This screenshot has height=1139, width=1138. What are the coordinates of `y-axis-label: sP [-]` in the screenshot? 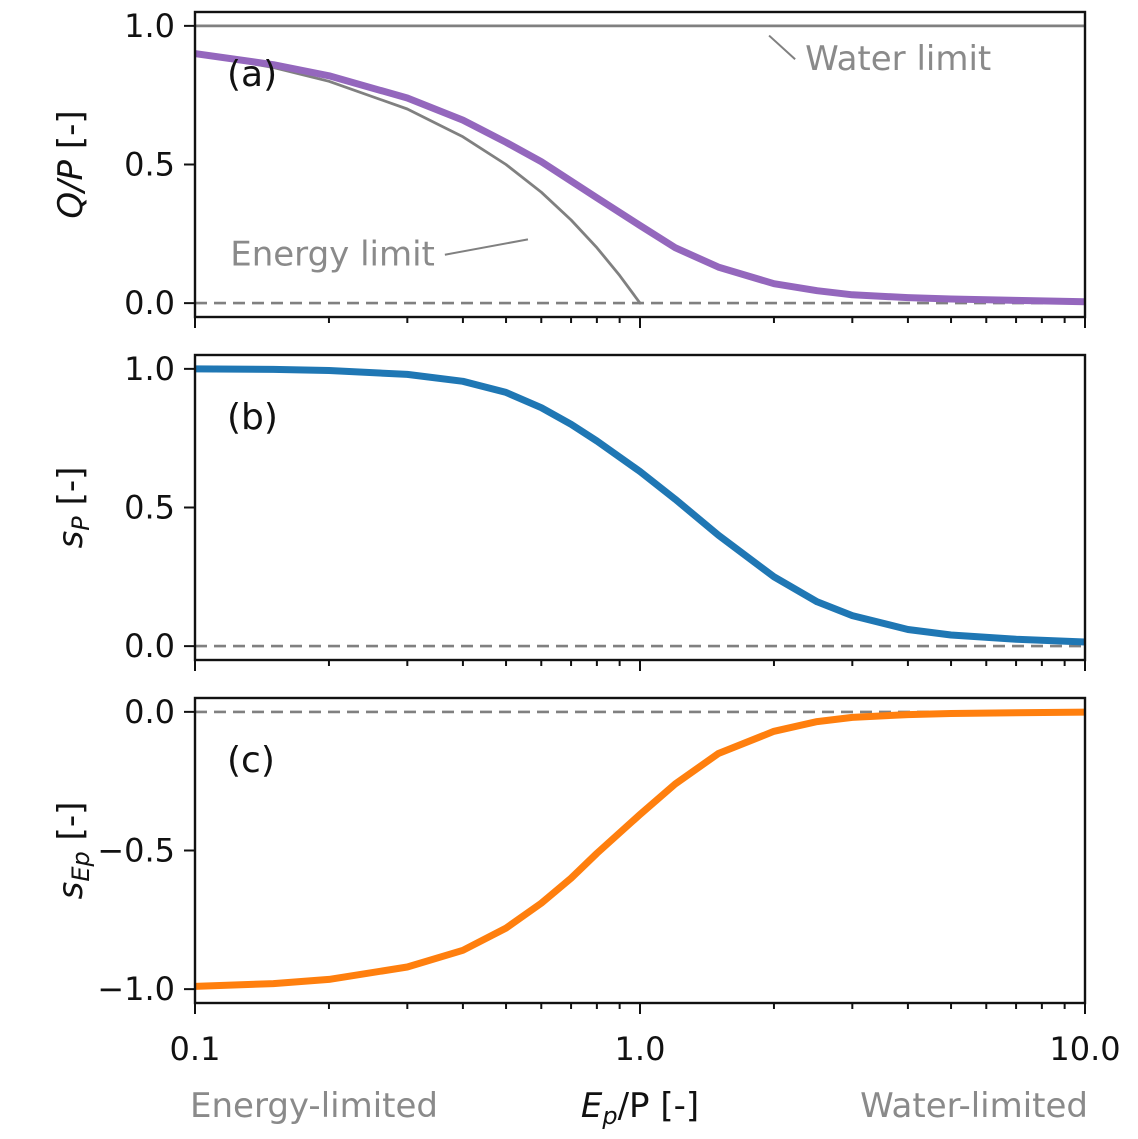 It's located at (73, 508).